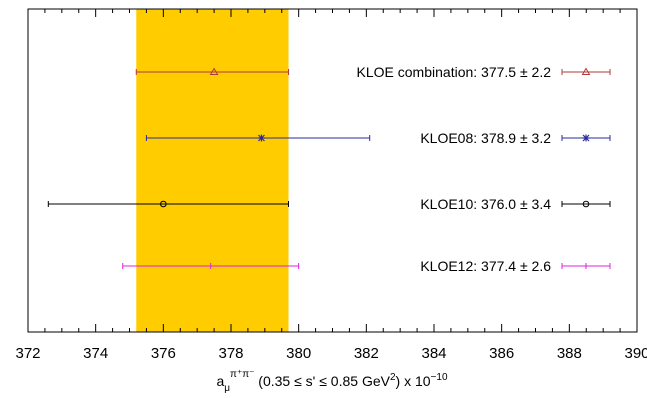 This screenshot has height=398, width=647. I want to click on data-marker-triangle, so click(214, 71).